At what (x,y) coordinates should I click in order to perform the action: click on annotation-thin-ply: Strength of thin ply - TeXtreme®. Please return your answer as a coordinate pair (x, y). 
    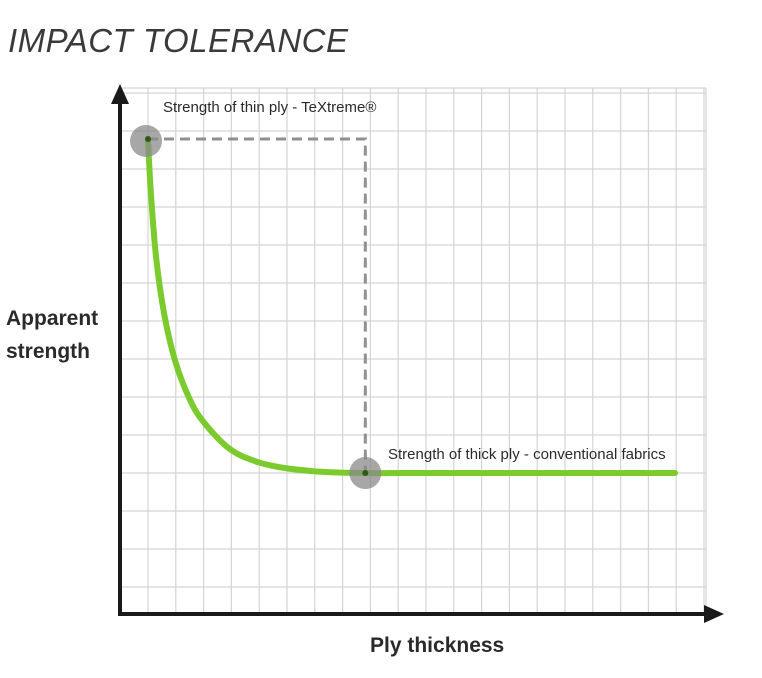
    Looking at the image, I should click on (269, 107).